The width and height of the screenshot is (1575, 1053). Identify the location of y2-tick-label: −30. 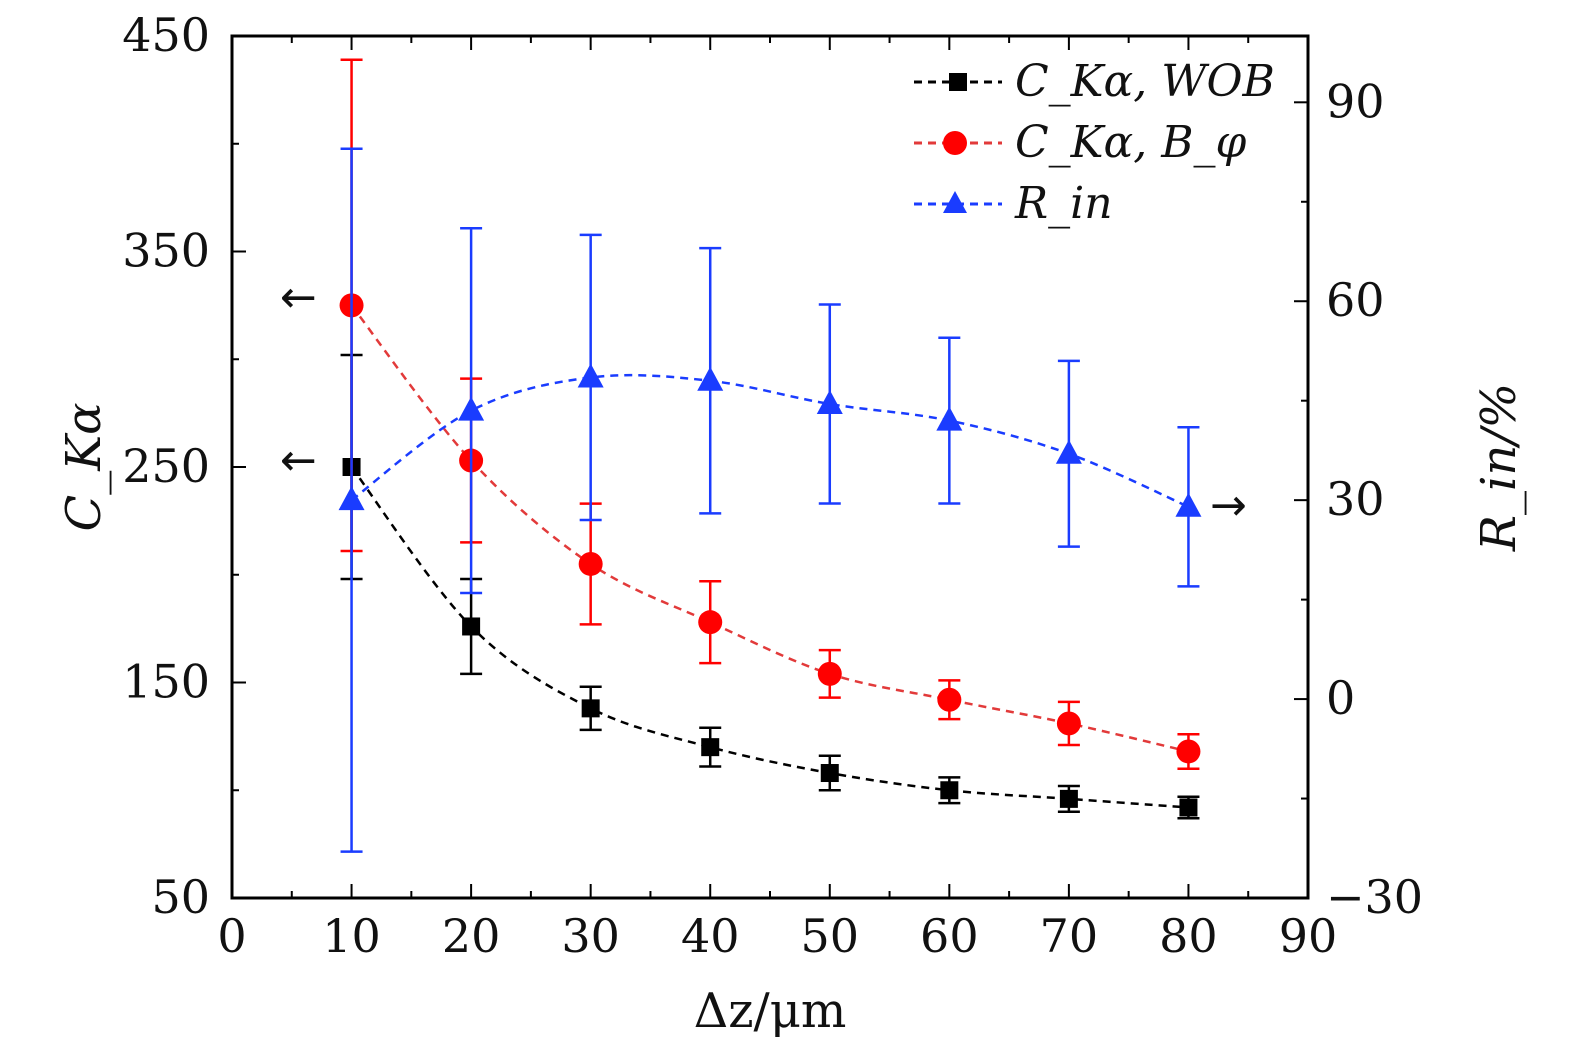
(1374, 897).